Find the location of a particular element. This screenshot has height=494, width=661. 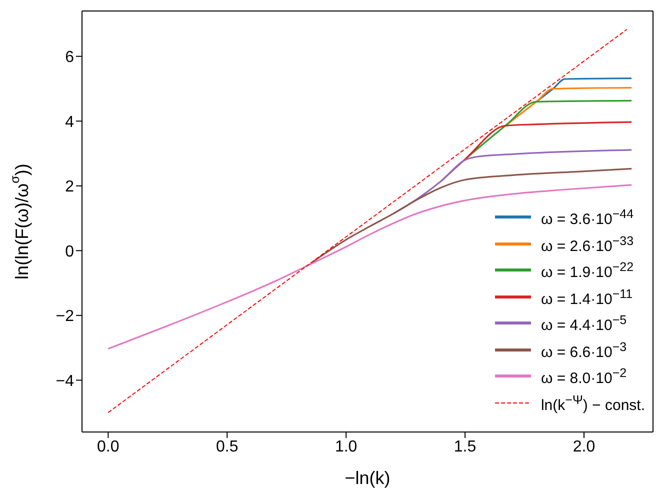

x-tick-label: 0.0 is located at coordinates (108, 447).